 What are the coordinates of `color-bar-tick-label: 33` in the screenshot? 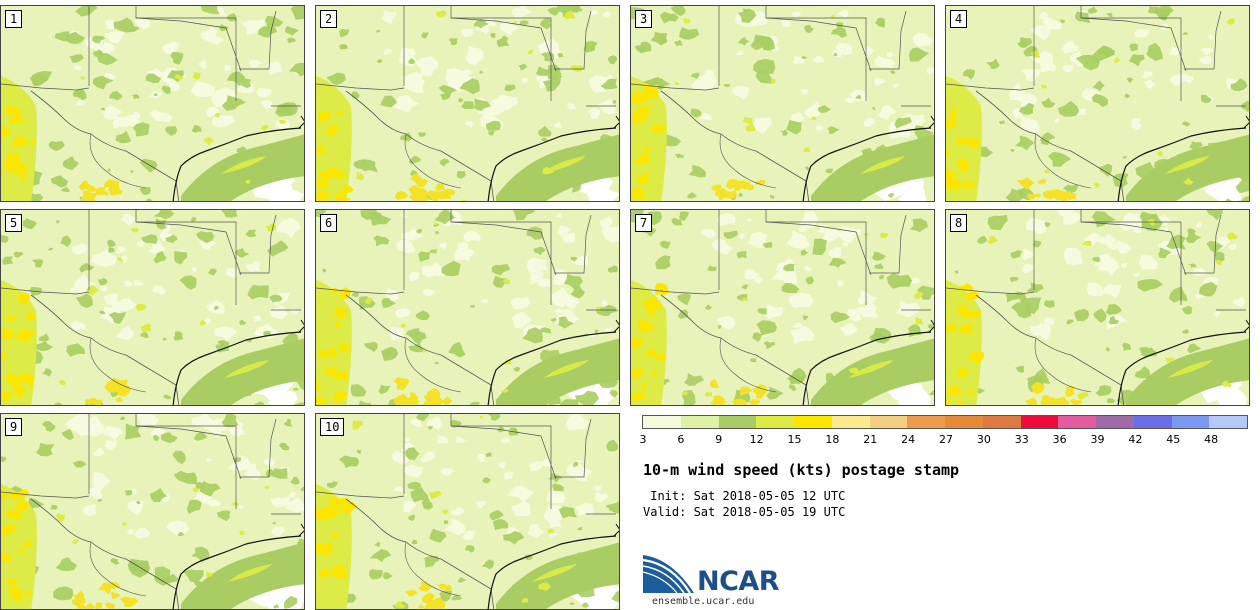 It's located at (1021, 439).